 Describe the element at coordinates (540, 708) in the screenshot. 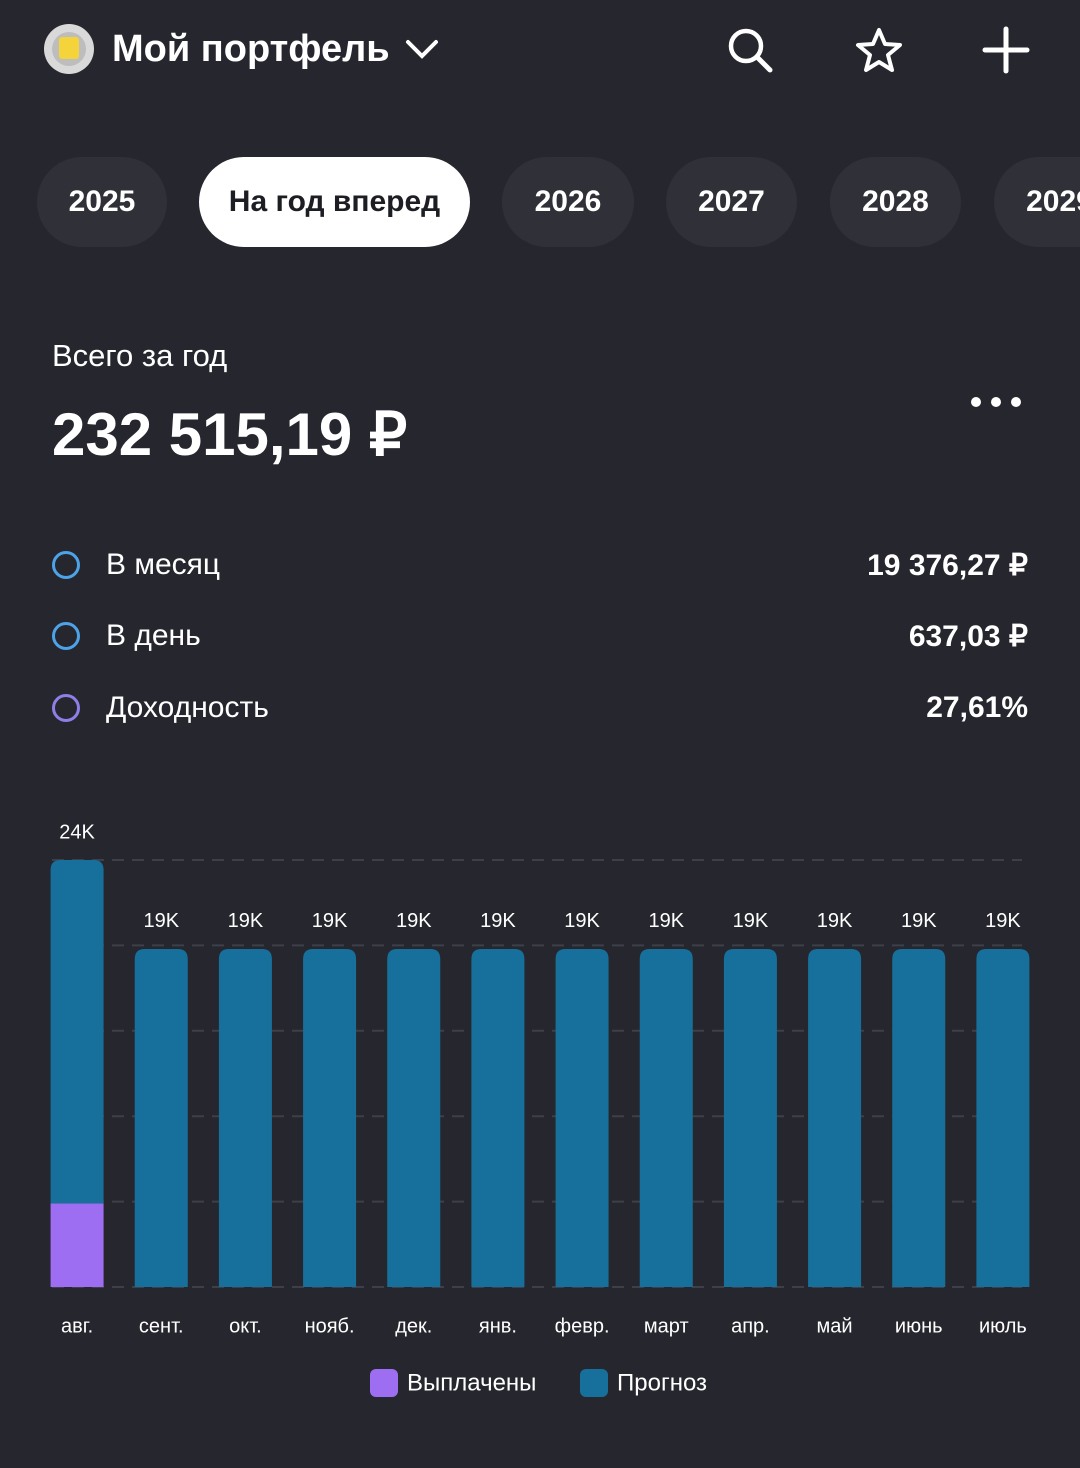

I see `stat-row: Доходность 27,61%` at that location.